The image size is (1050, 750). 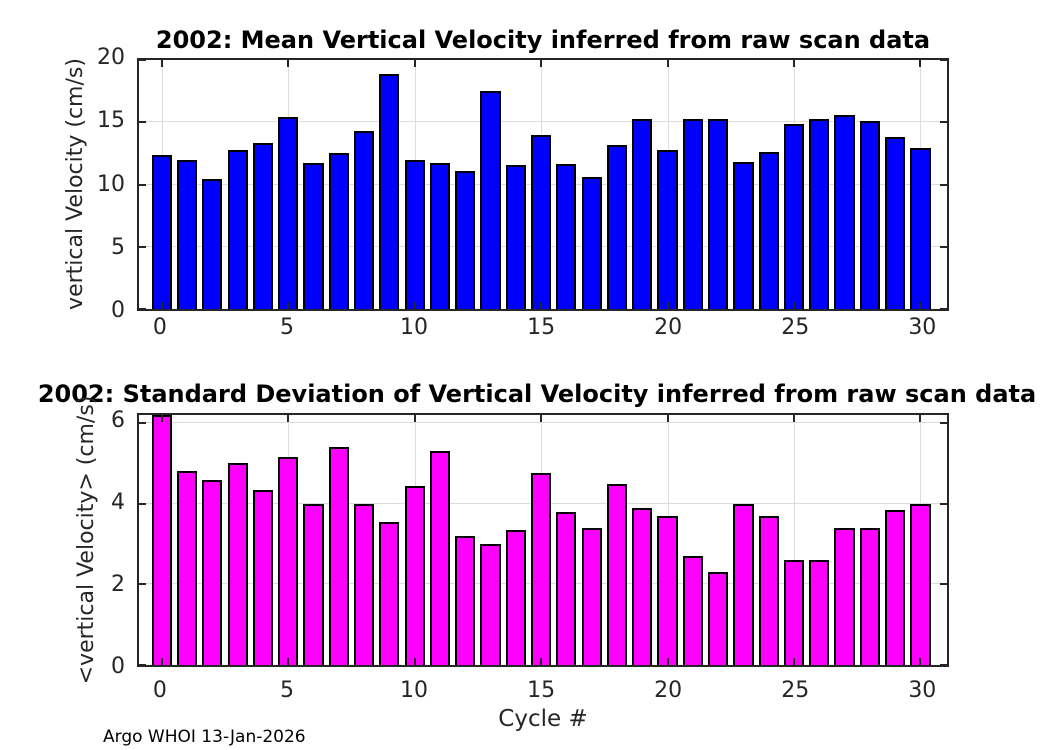 What do you see at coordinates (111, 57) in the screenshot?
I see `y-tick-label: 20` at bounding box center [111, 57].